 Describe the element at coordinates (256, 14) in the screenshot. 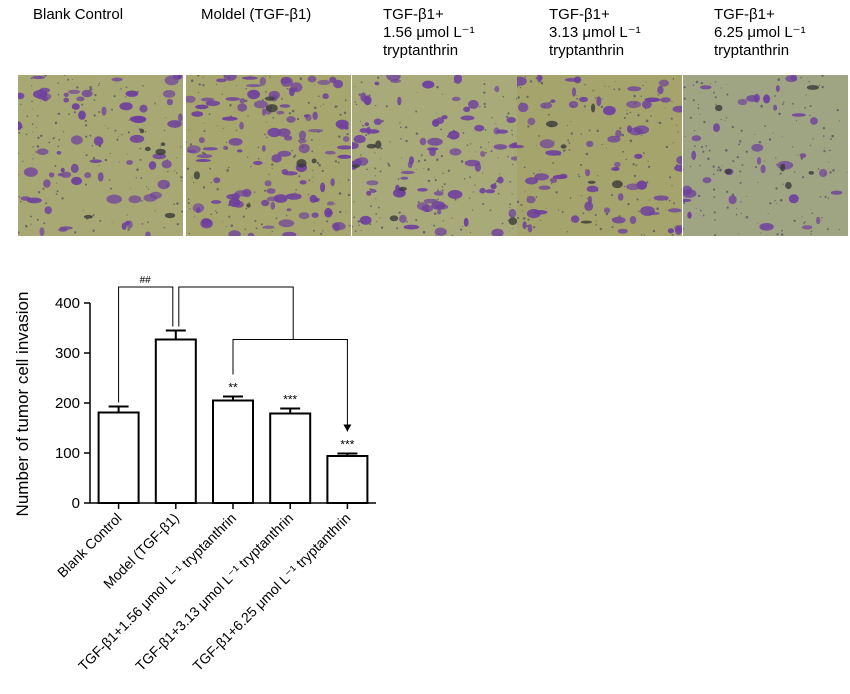

I see `panel-label-model: Moldel (TGF-β1)` at that location.